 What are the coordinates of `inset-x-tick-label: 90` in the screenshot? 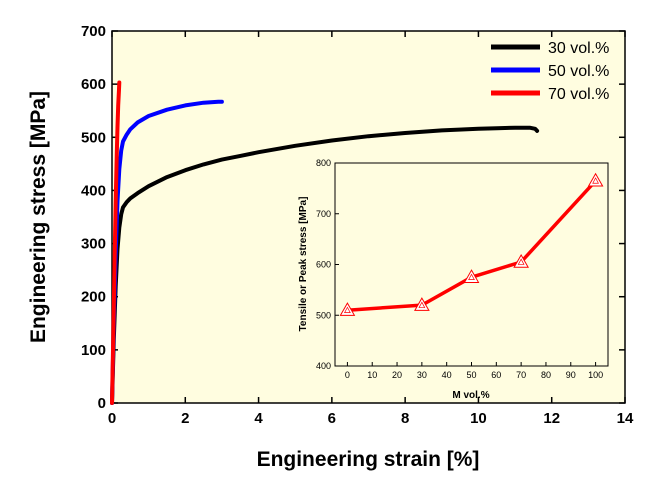 It's located at (571, 375).